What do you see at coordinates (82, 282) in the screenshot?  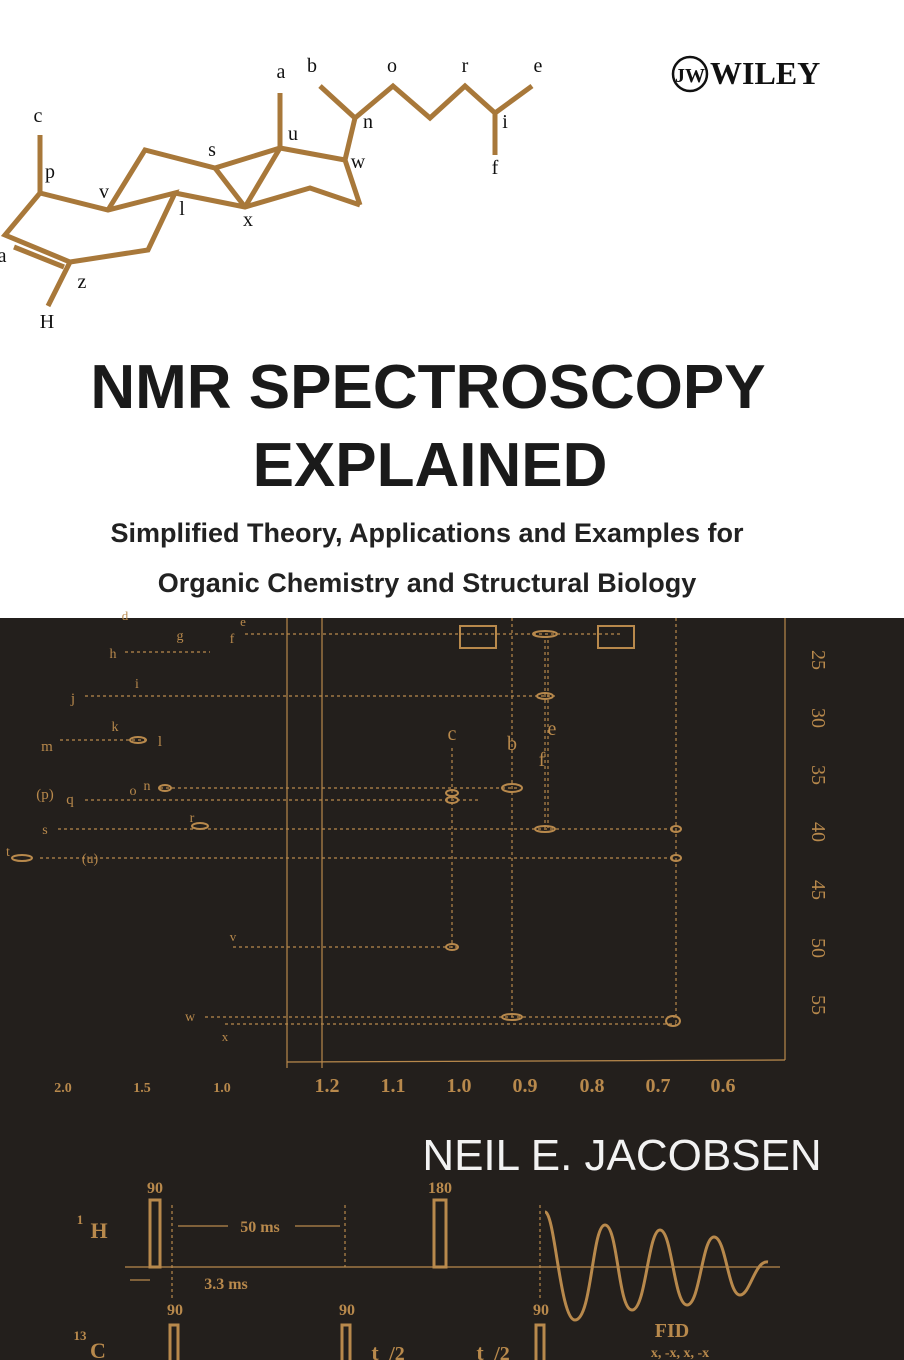 I see `atom-label: z` at bounding box center [82, 282].